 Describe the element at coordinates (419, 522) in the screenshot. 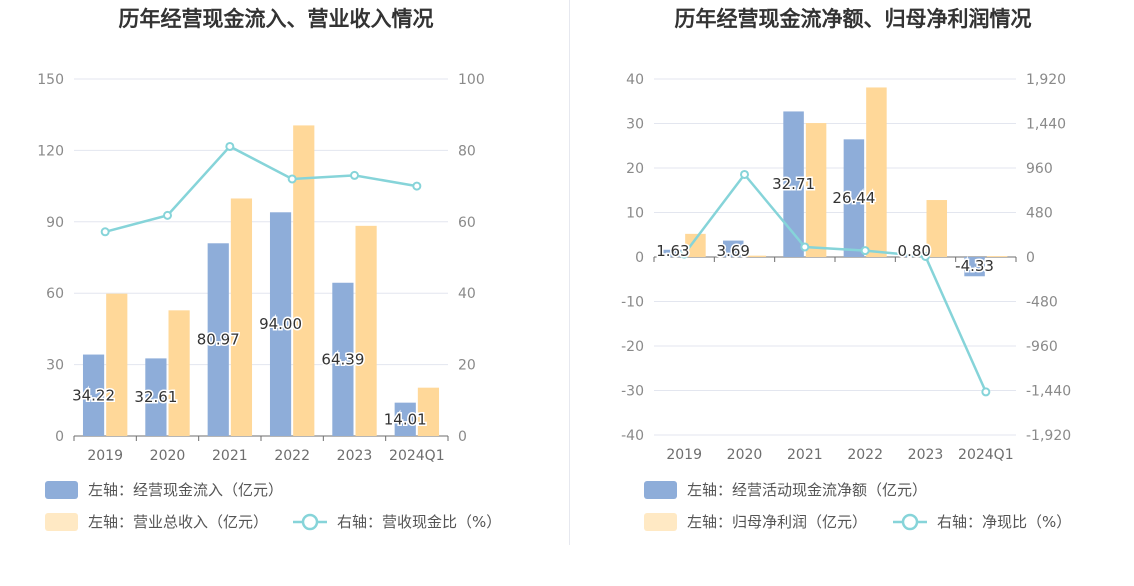

I see `legend-label: 右轴：营收现金比（%）` at that location.